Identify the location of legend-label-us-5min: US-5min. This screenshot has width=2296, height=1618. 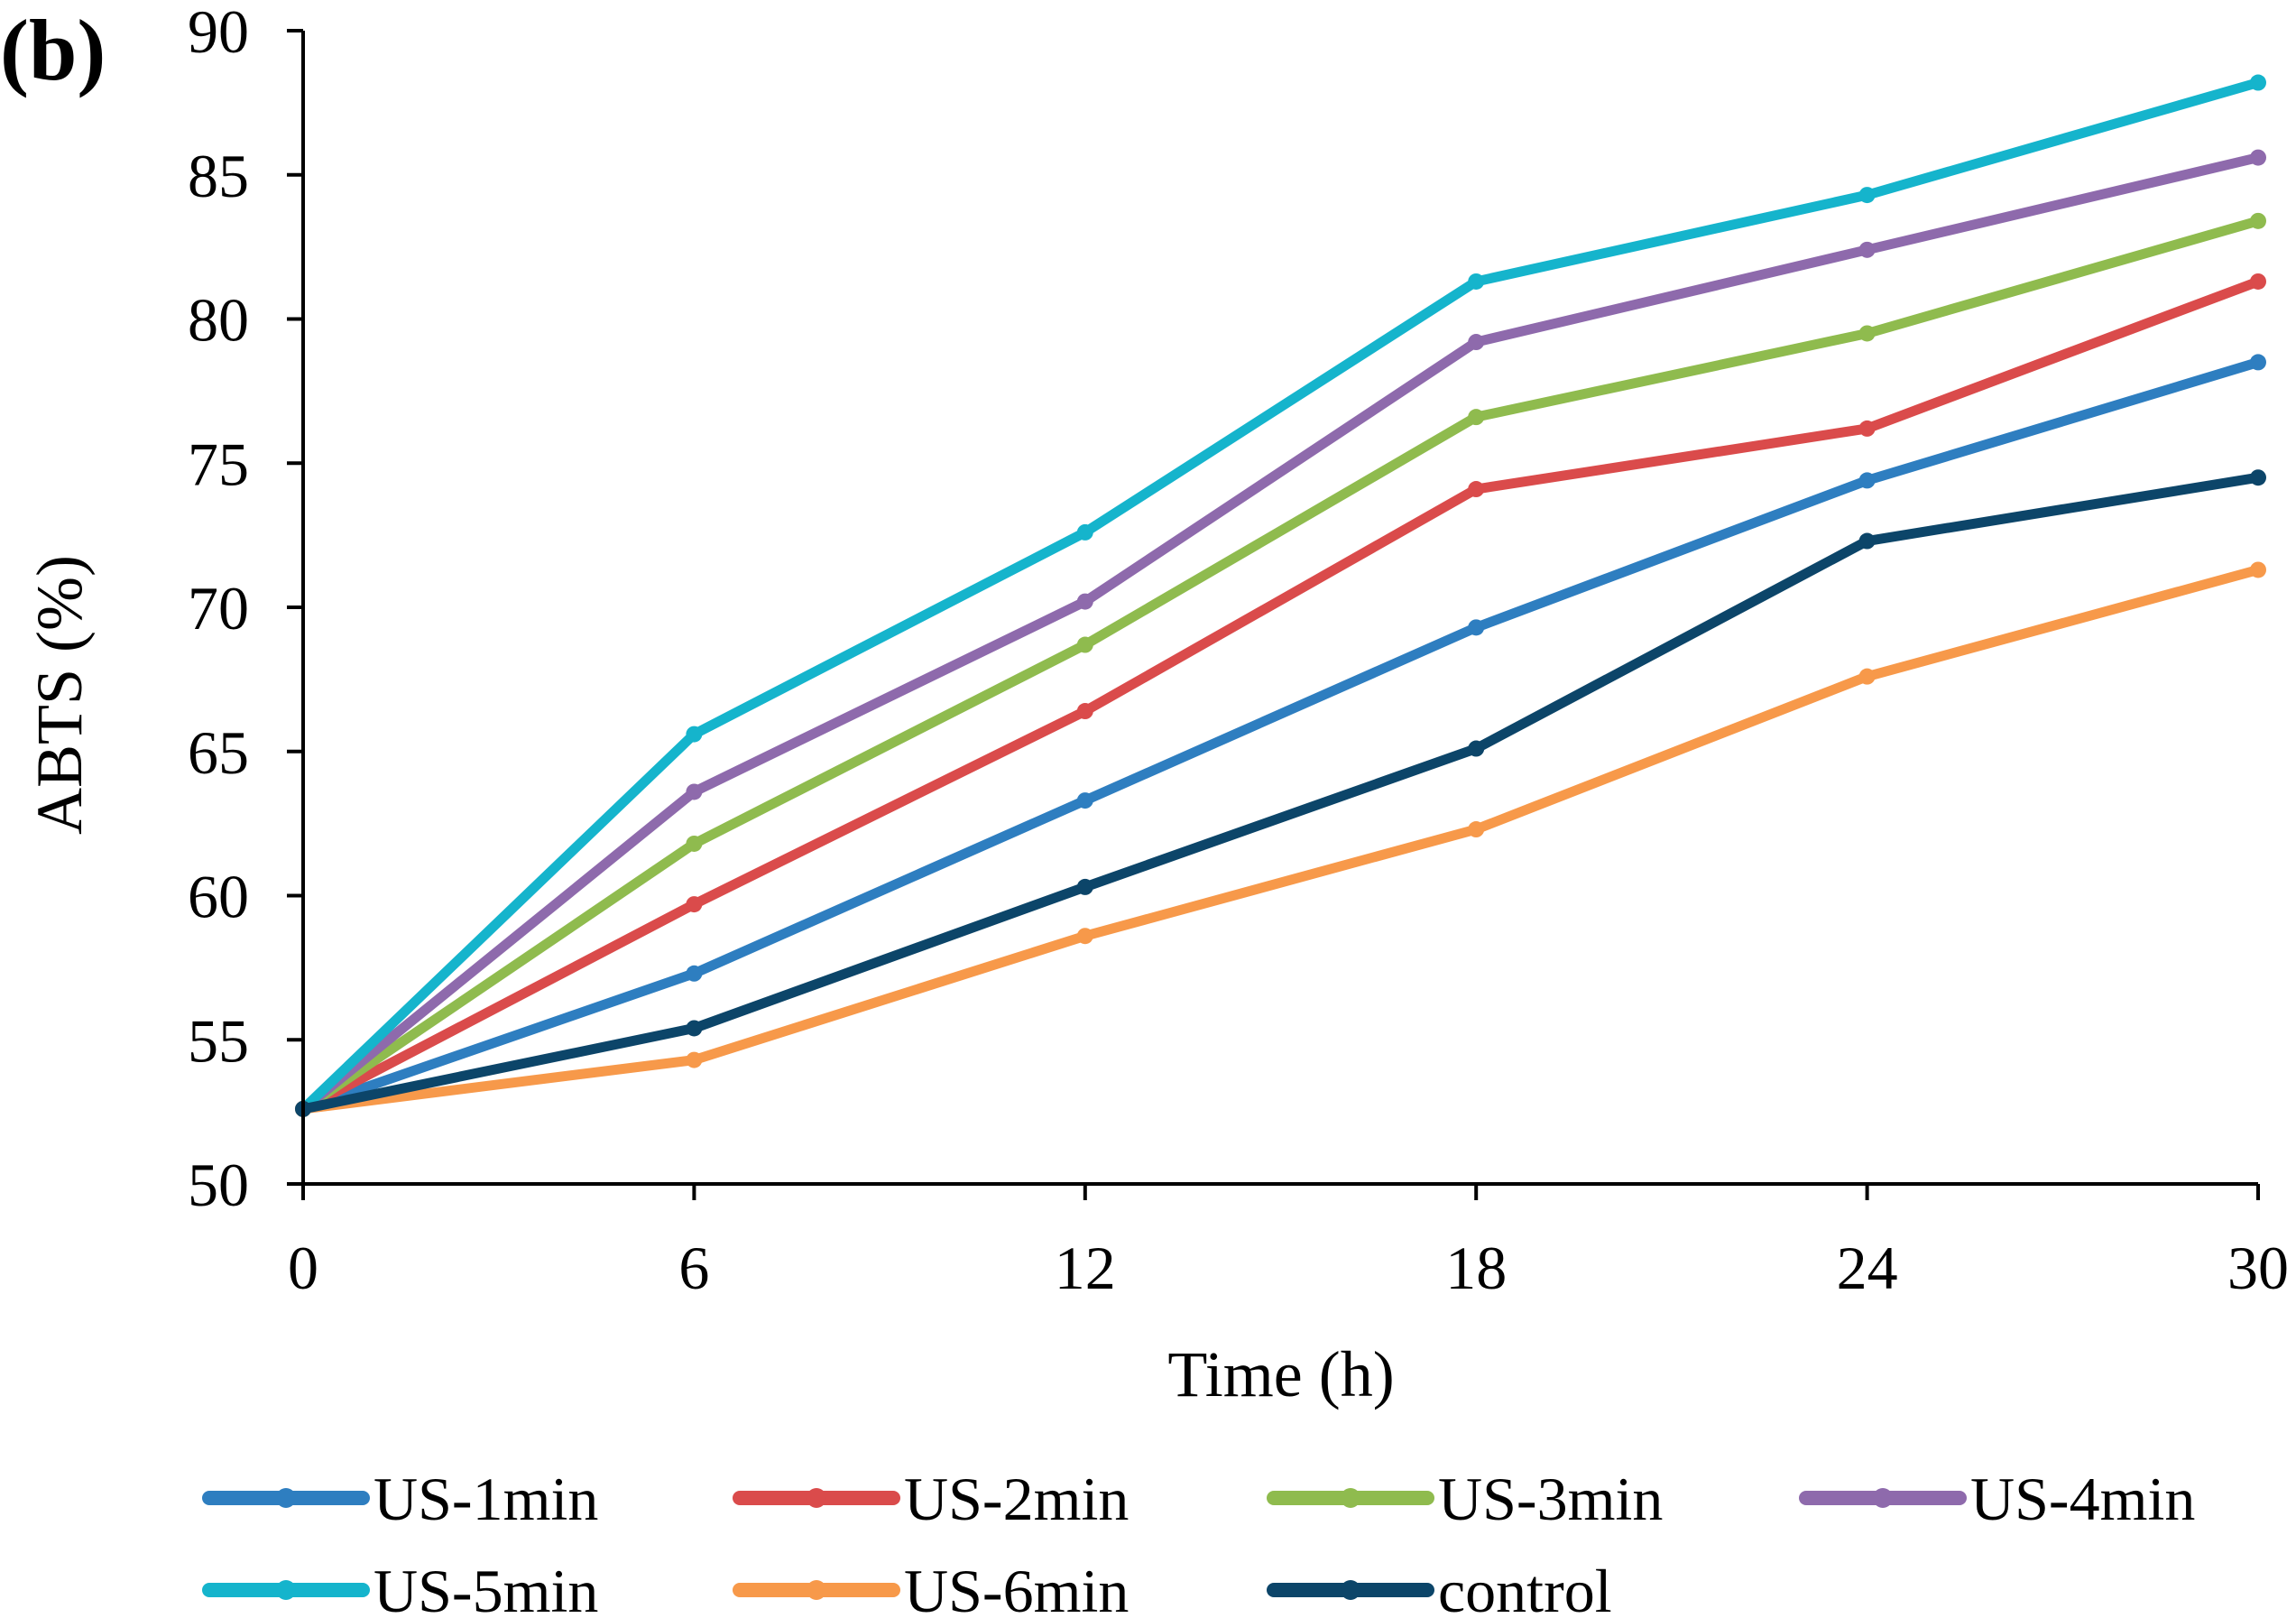
(486, 1588).